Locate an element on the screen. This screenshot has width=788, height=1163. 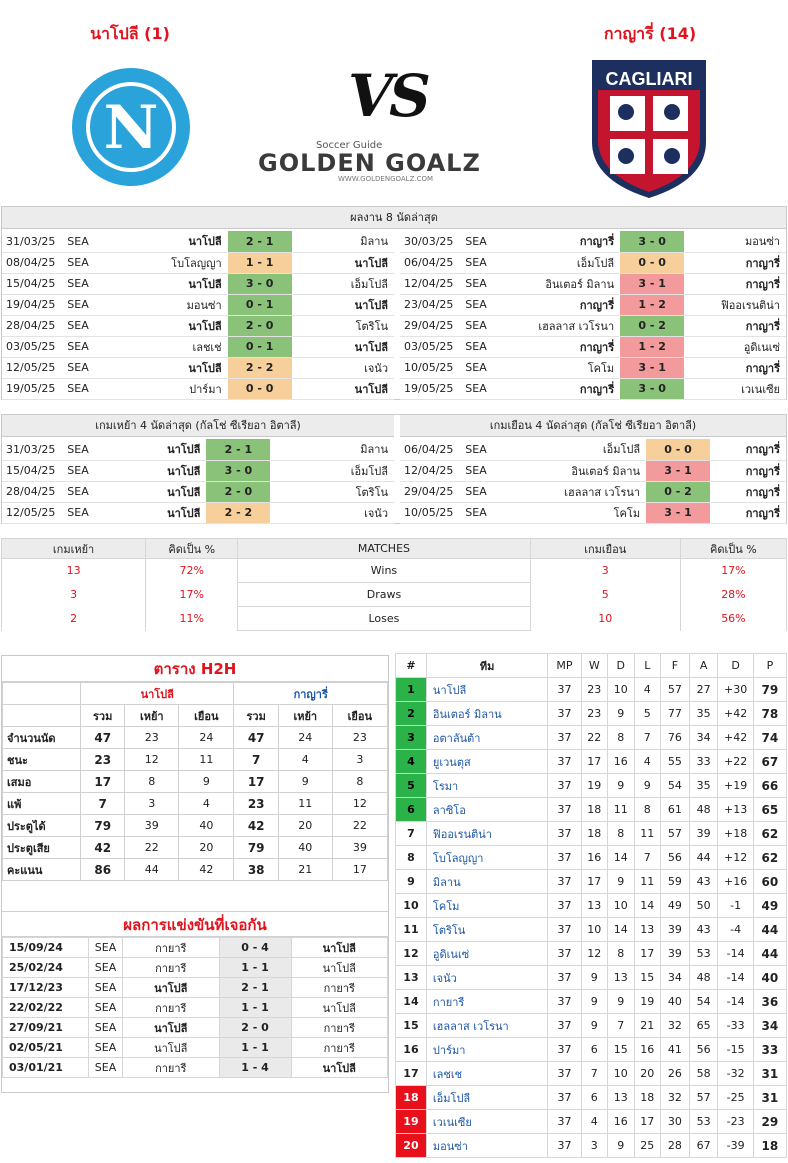
match-row: 10/05/25 SEA โคโม 3 - 1 กาญารี่ is located at coordinates (593, 513).